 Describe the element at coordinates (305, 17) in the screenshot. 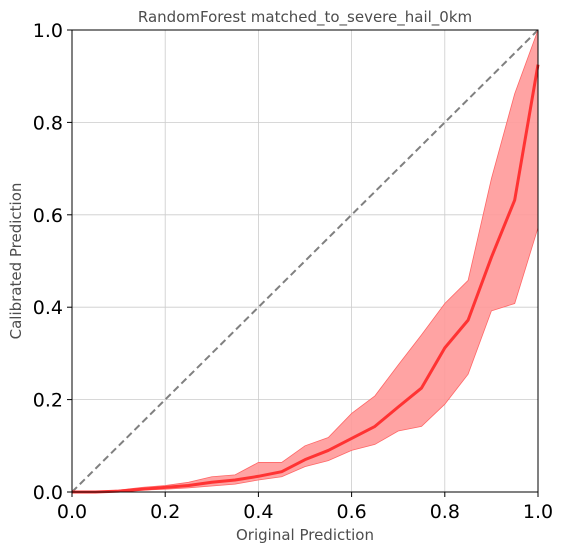

I see `chart-title: RandomForest matched_to_severe_hail_0km` at that location.